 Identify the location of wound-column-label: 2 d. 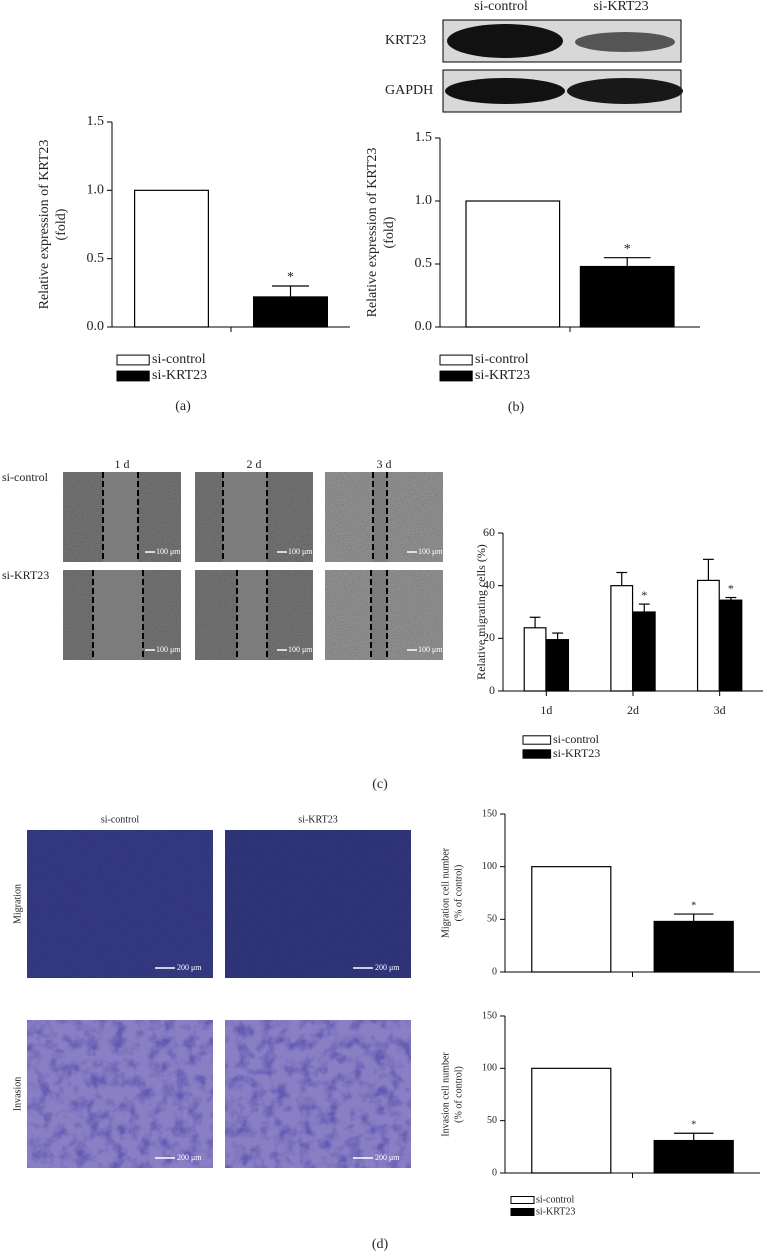
(254, 464).